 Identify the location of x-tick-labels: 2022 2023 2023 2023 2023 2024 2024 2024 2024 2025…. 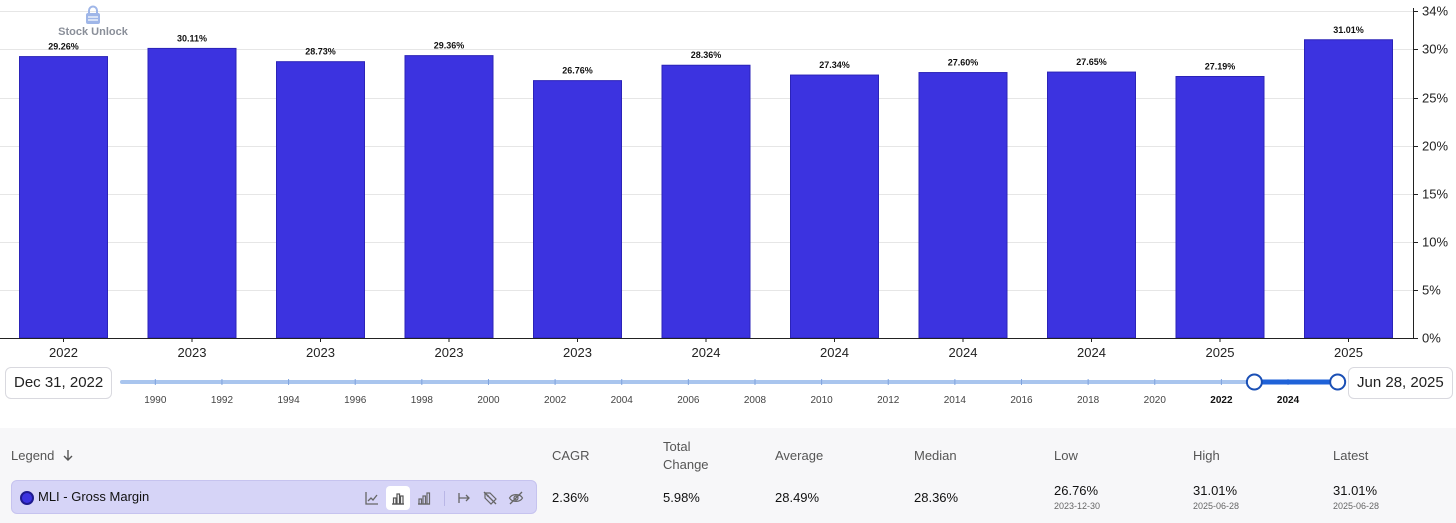
(706, 349).